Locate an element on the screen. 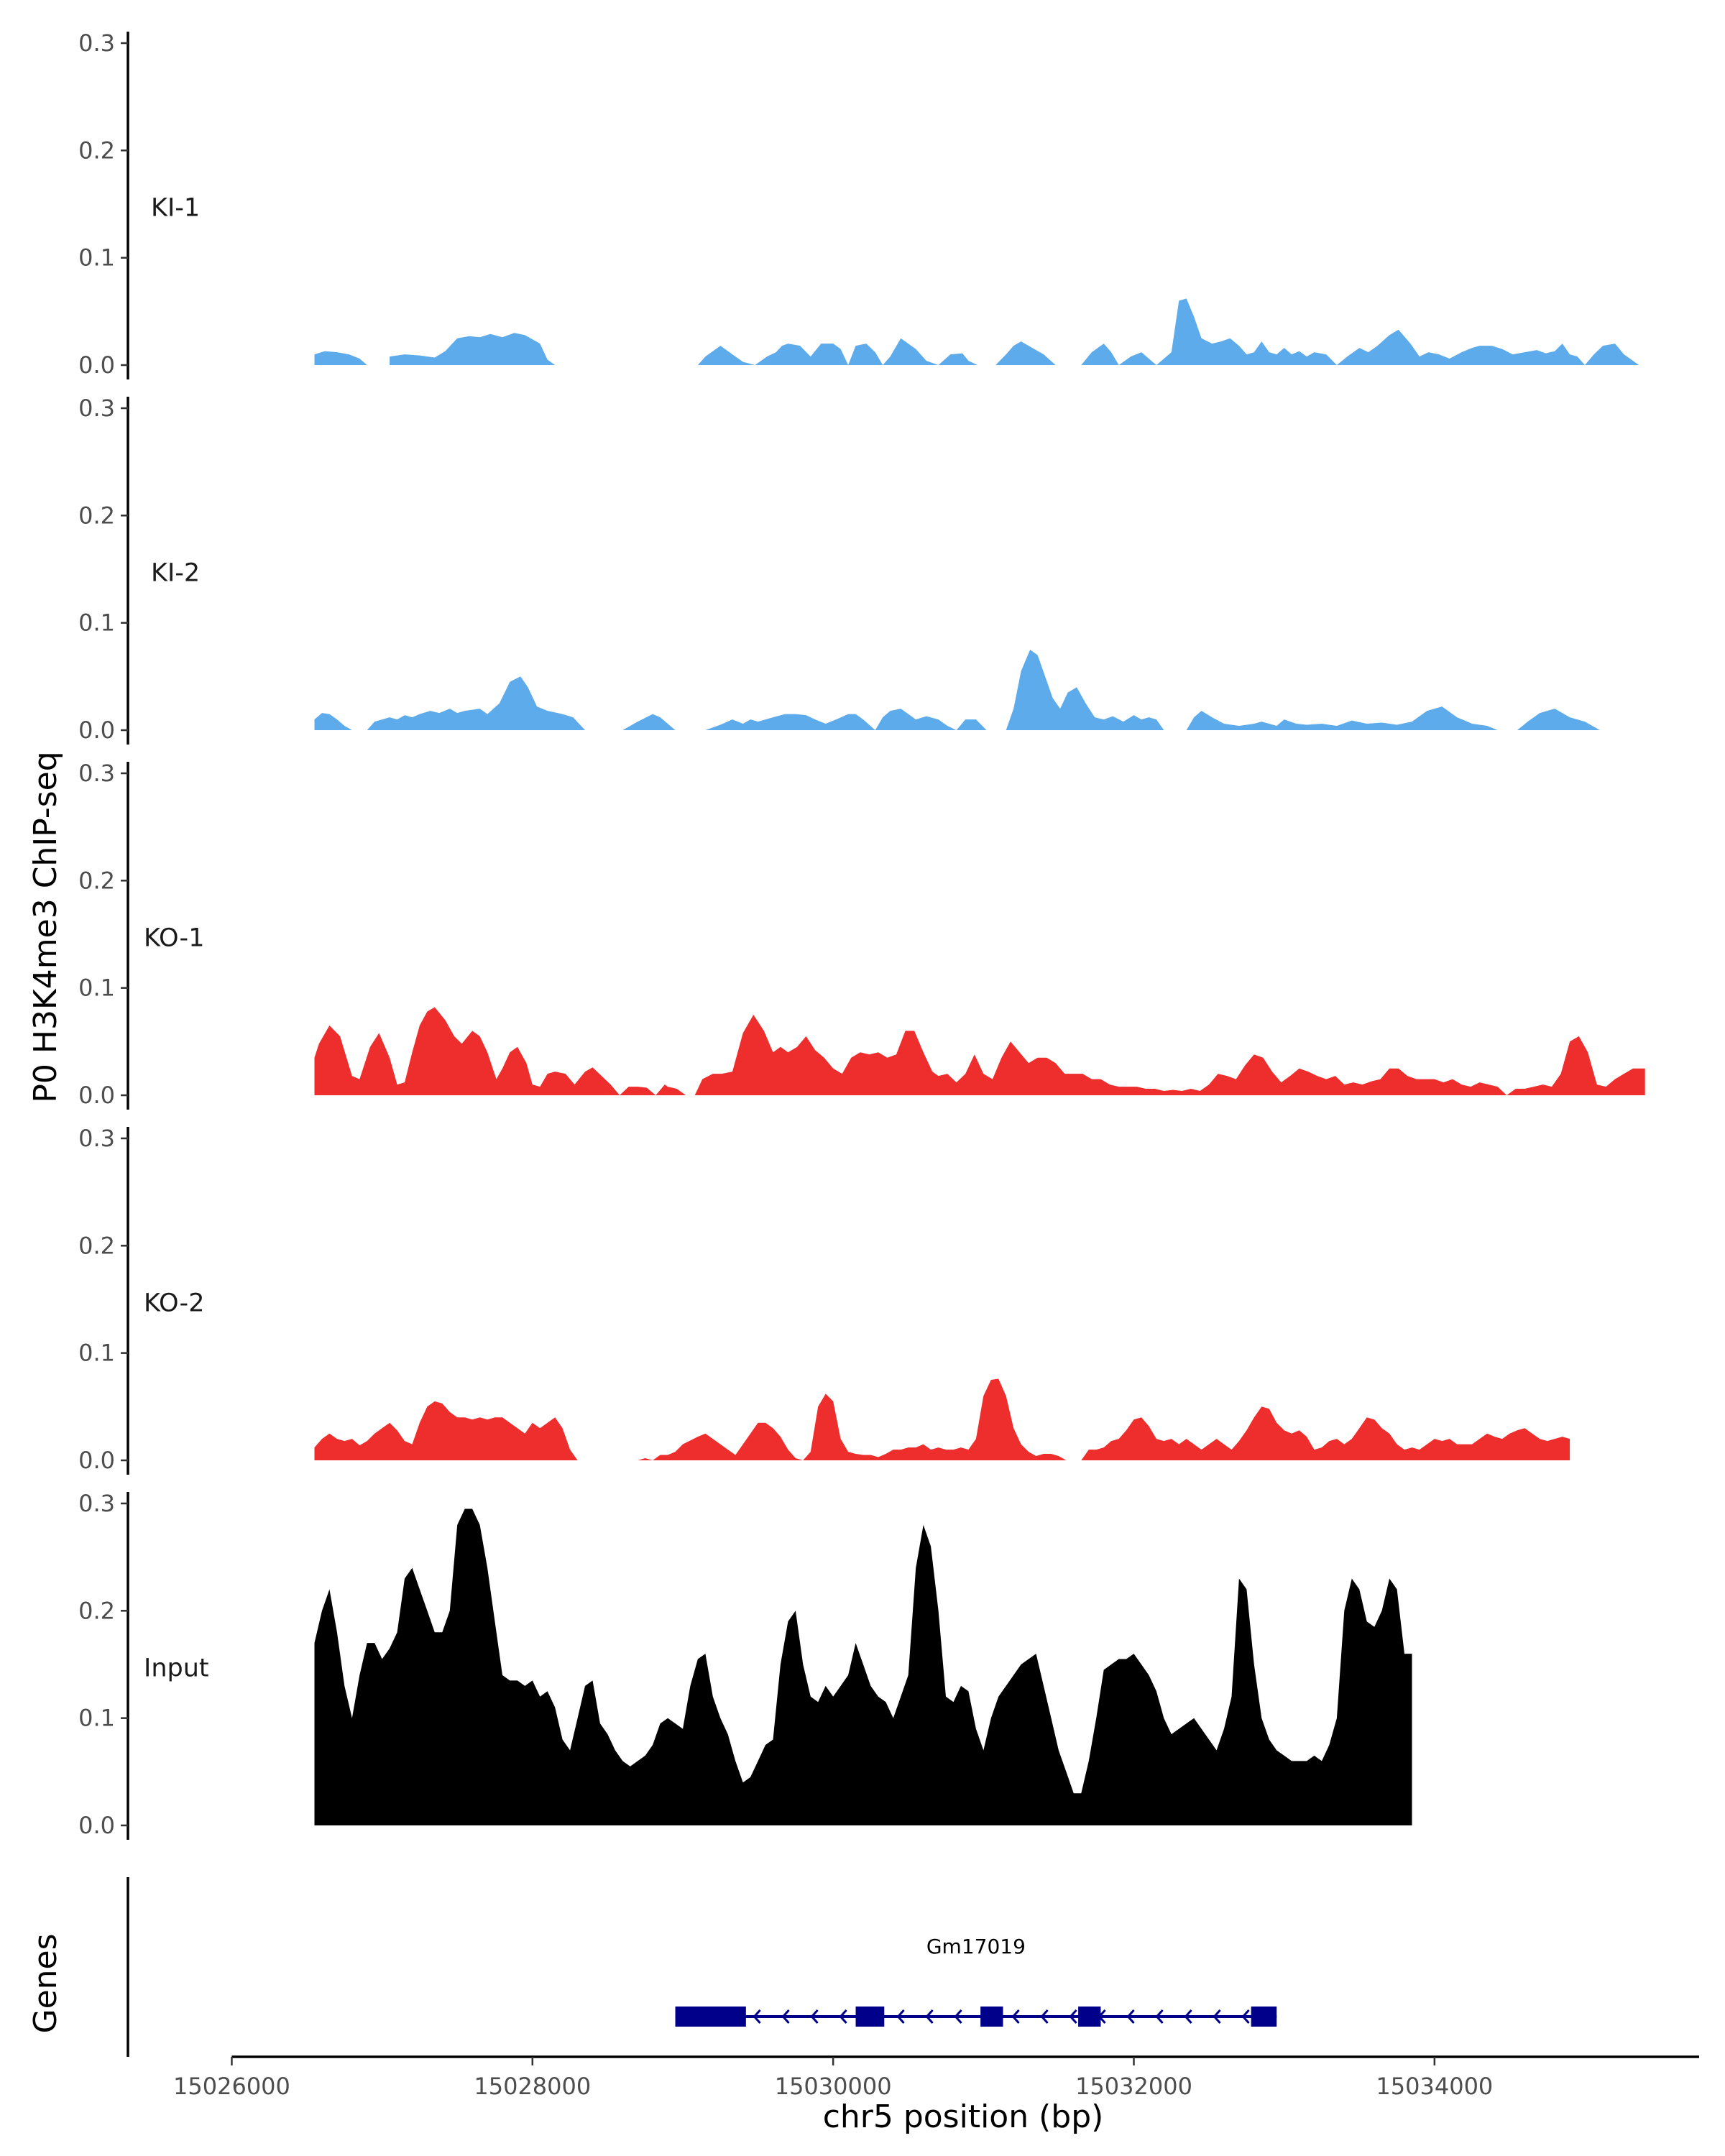  track-label: KO-1 is located at coordinates (174, 937).